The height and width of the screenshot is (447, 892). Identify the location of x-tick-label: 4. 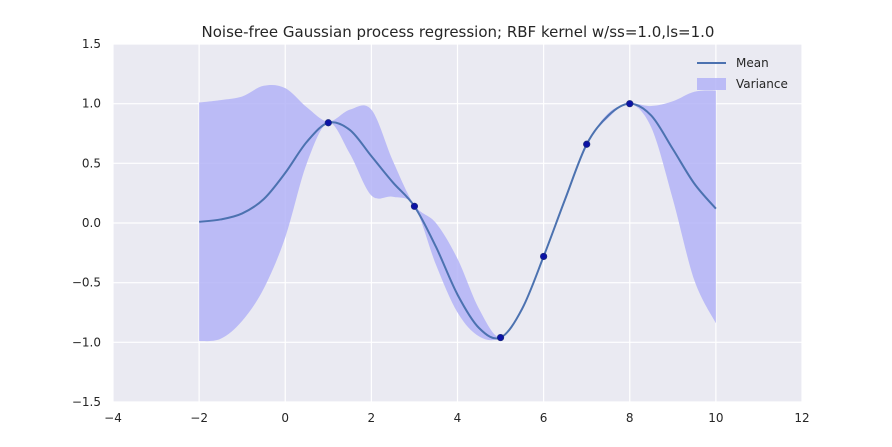
(458, 418).